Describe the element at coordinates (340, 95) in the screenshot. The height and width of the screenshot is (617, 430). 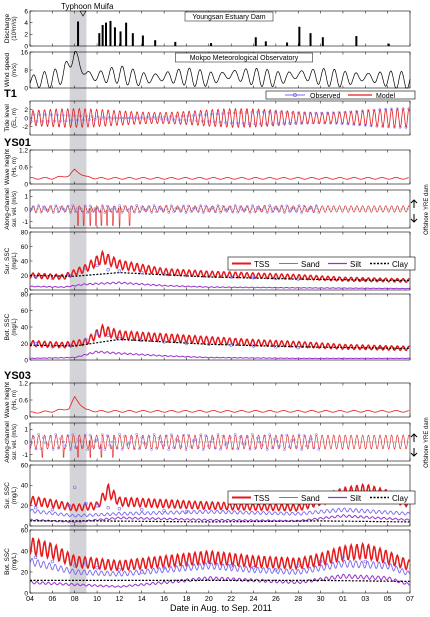
I see `legend-observed-model: Observed Model` at that location.